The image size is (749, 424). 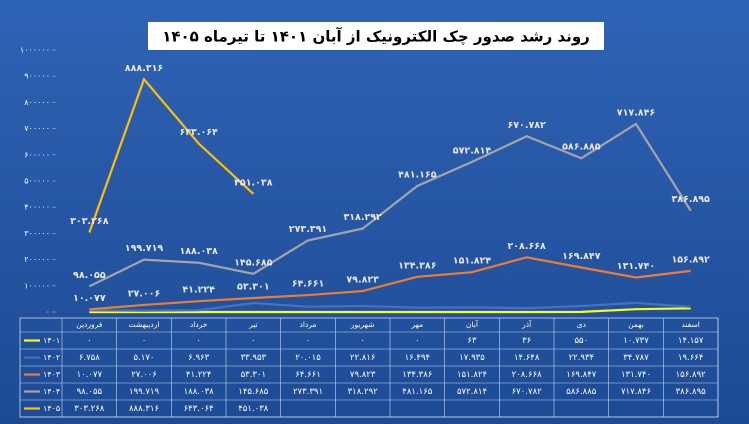 I want to click on table-cell: ۱۳۱.۷۴۰, so click(x=636, y=375).